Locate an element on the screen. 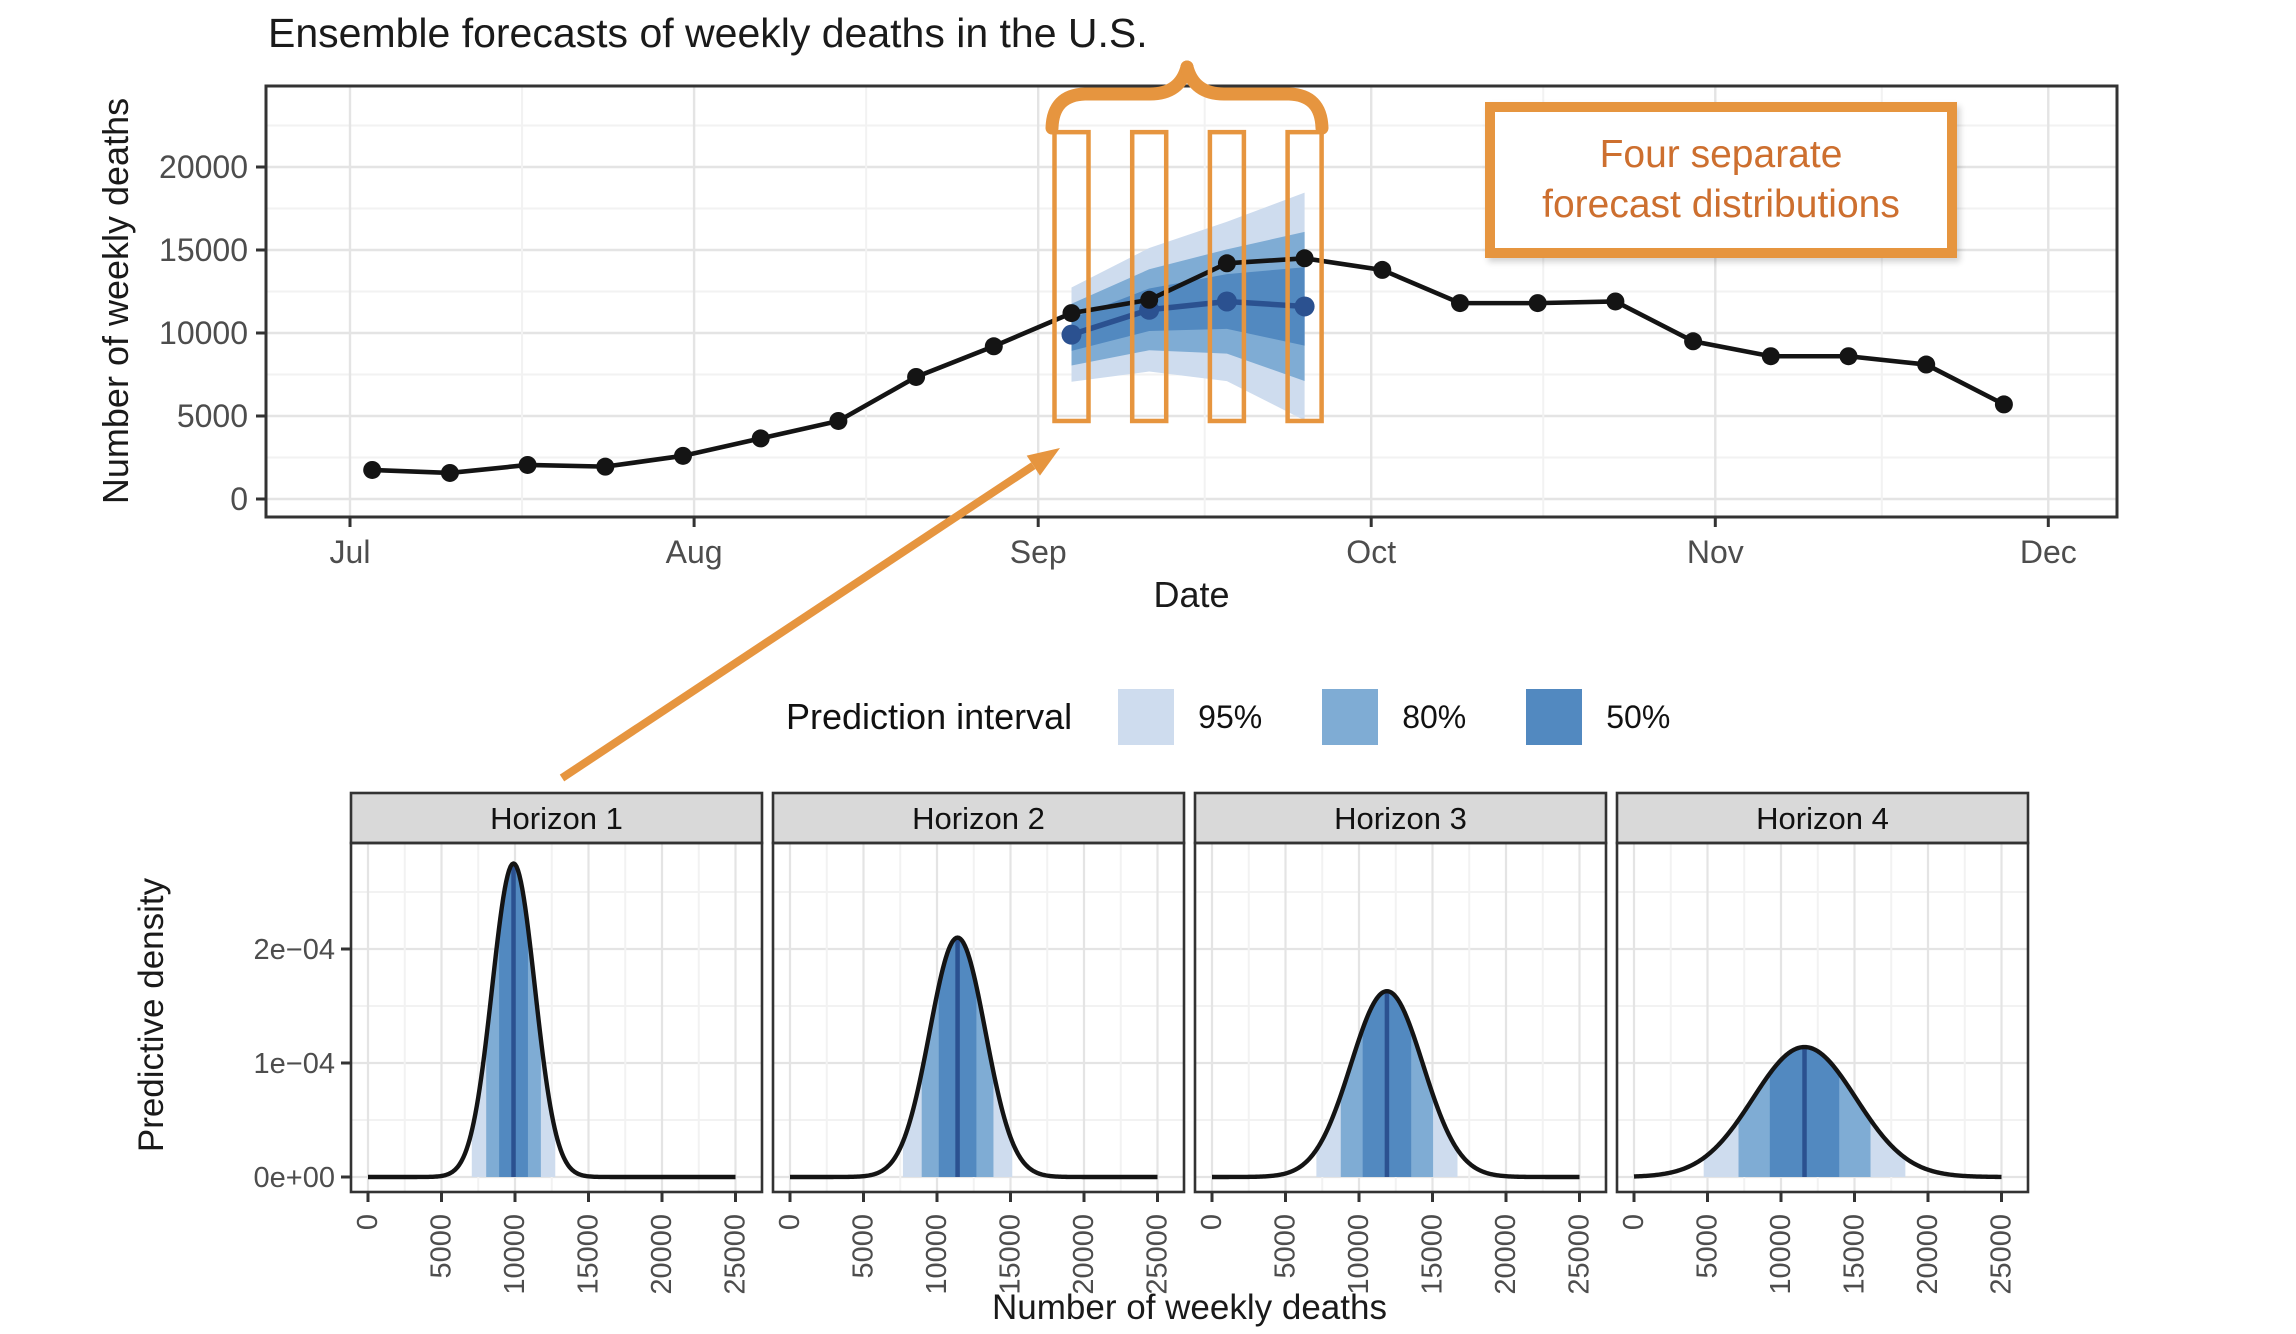 Image resolution: width=2296 pixels, height=1334 pixels. facet-label: Horizon 4 is located at coordinates (1822, 818).